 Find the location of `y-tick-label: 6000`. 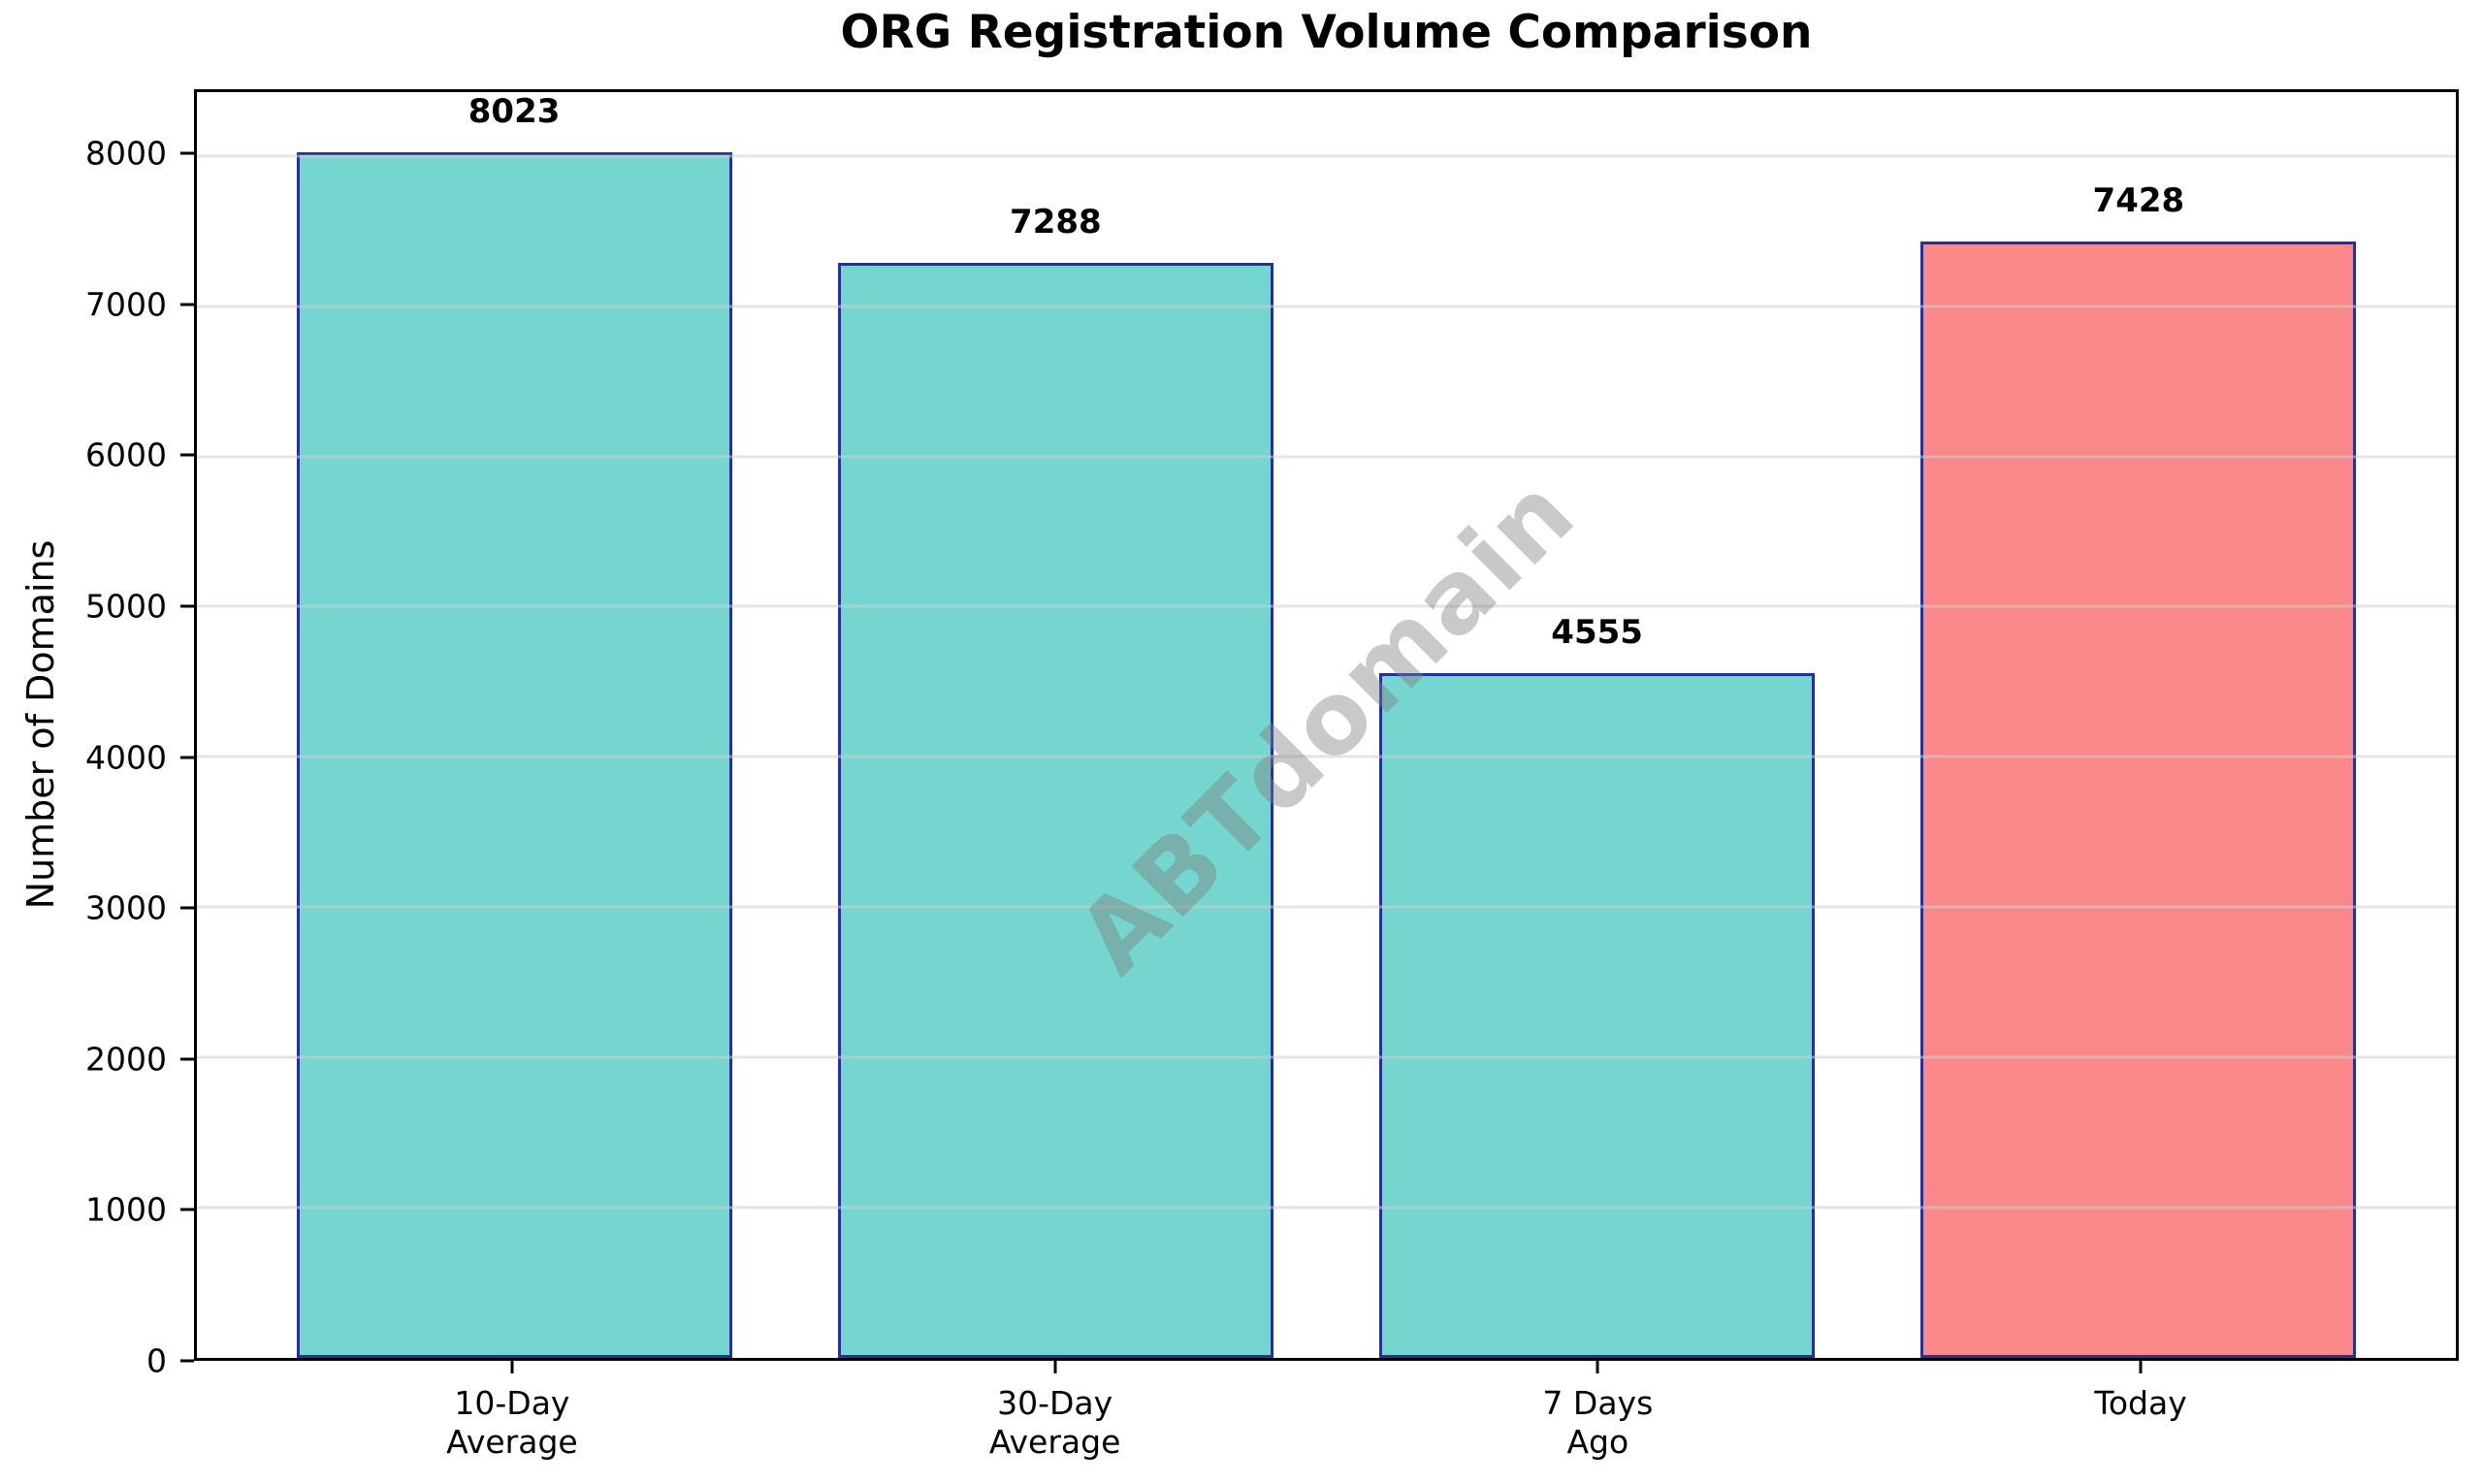

y-tick-label: 6000 is located at coordinates (126, 455).